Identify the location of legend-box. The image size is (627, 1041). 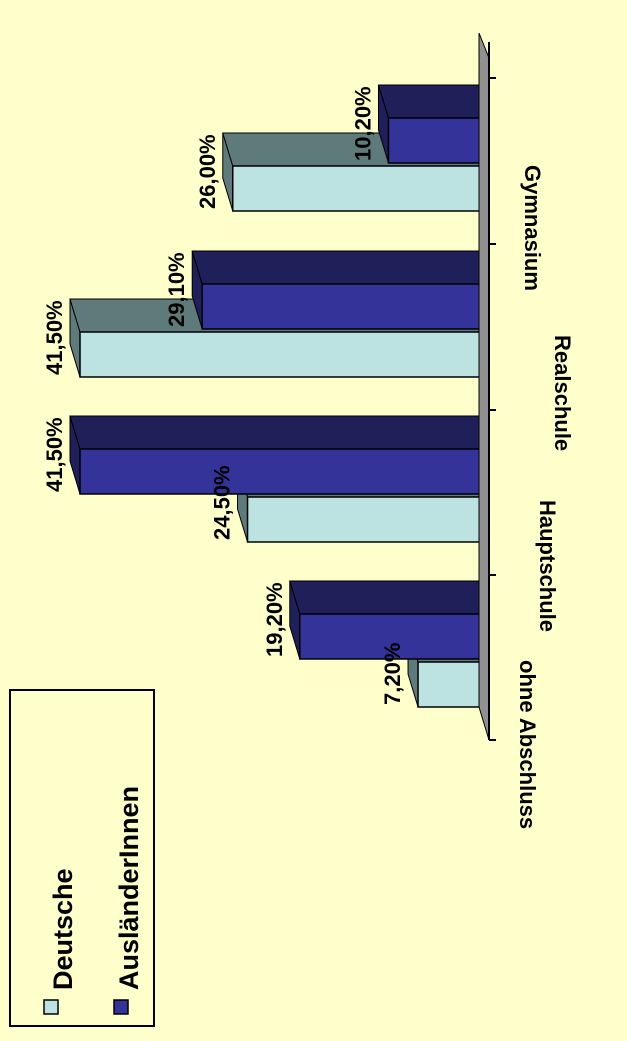
(82, 858).